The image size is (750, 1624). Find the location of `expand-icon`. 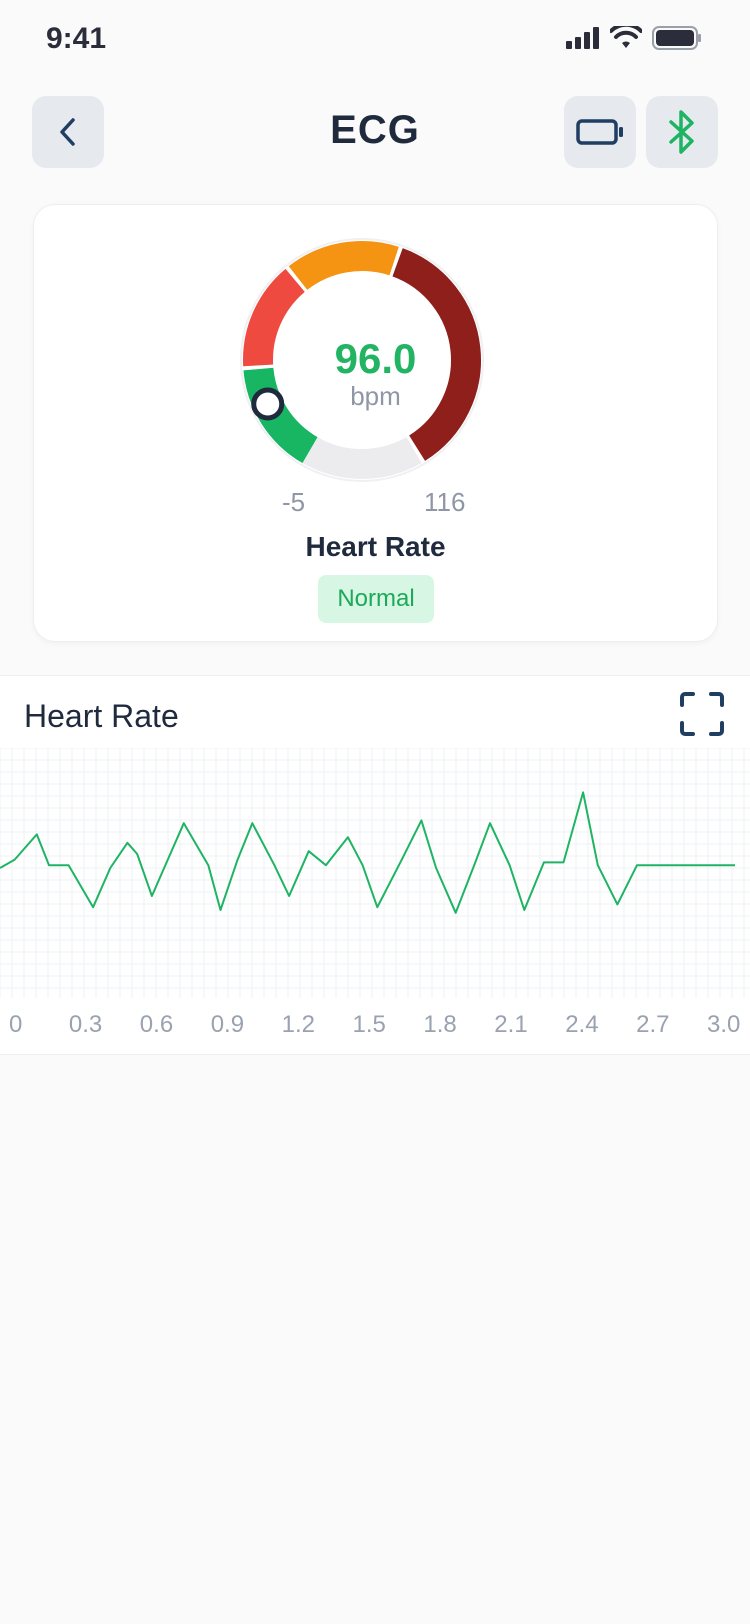

expand-icon is located at coordinates (702, 714).